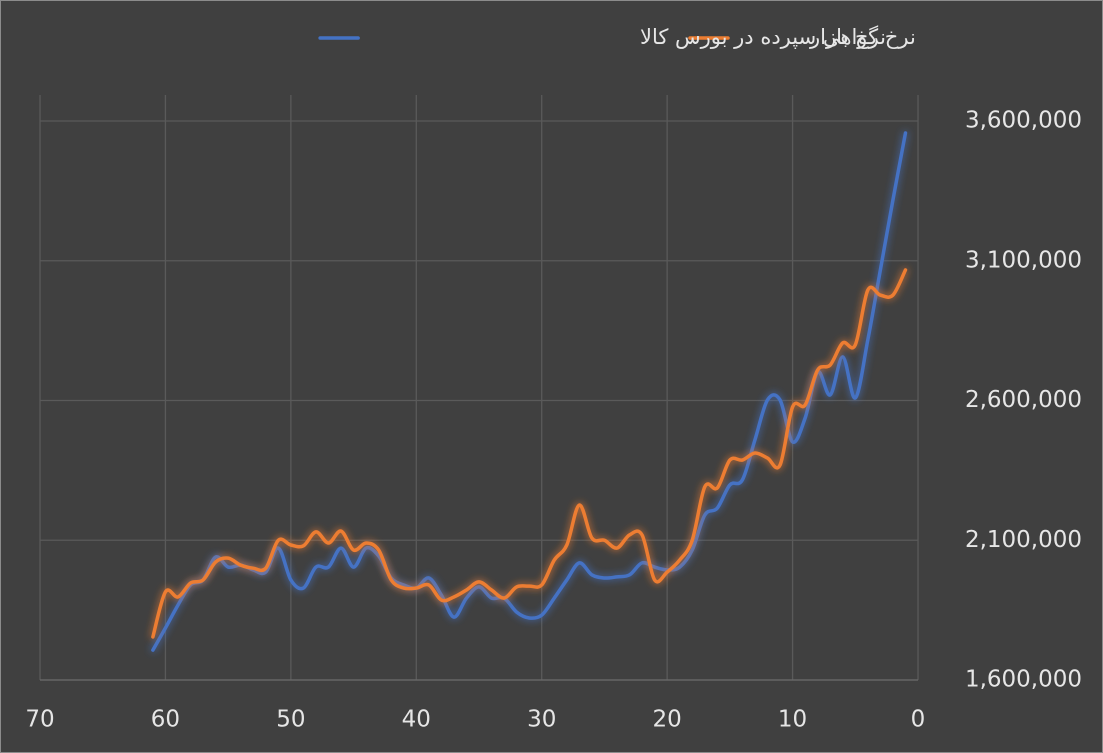 This screenshot has width=1103, height=753. Describe the element at coordinates (792, 720) in the screenshot. I see `x-tick-label: 10` at that location.